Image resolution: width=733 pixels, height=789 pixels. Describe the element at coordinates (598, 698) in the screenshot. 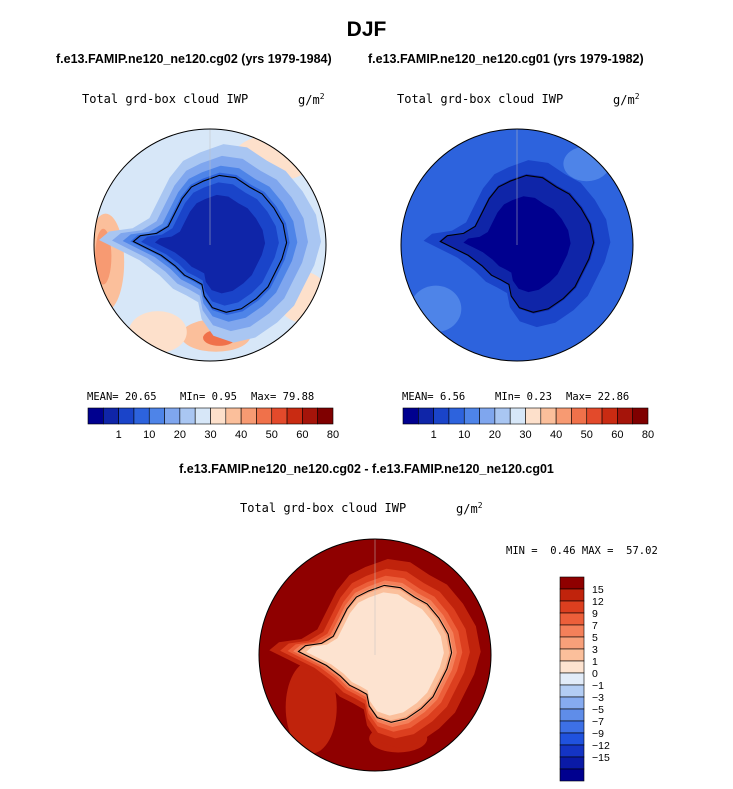

I see `panel3-colorbar-tick-label: −3` at that location.